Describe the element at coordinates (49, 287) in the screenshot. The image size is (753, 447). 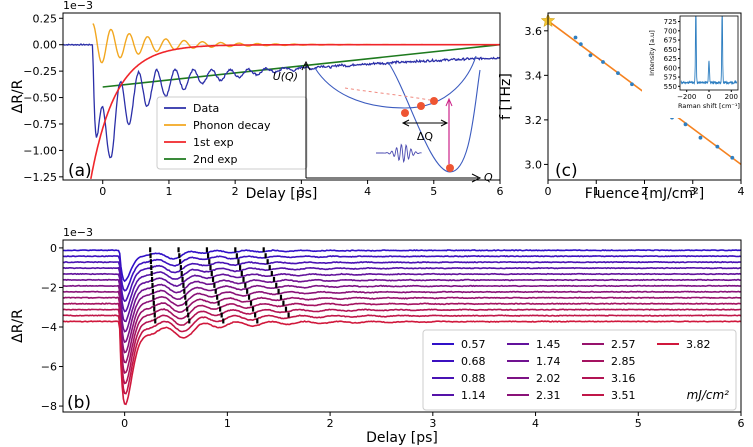
I see `y-tick-label: −2` at that location.